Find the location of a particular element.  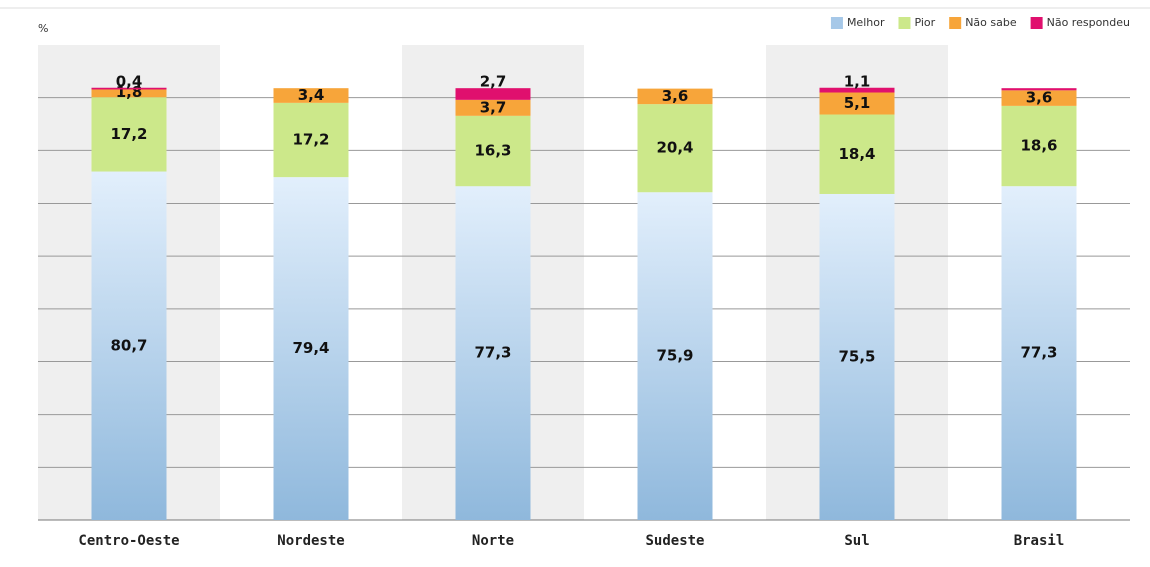

data-label: 18,4 is located at coordinates (856, 154).